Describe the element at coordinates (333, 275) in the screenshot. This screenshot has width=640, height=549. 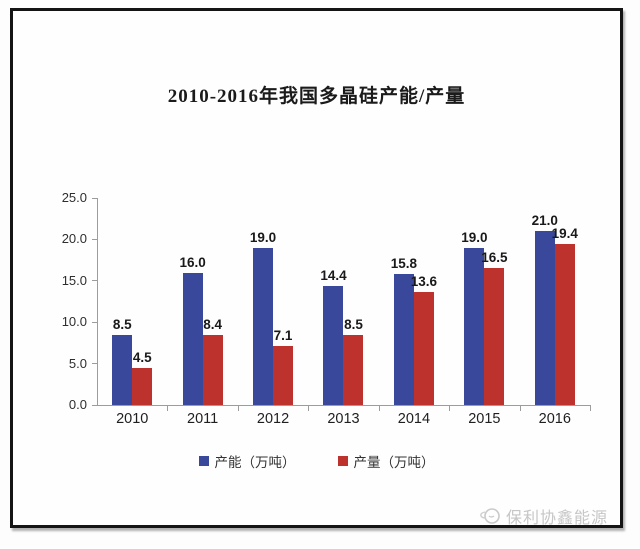
I see `value-label-capacity-2013: 14.4` at that location.